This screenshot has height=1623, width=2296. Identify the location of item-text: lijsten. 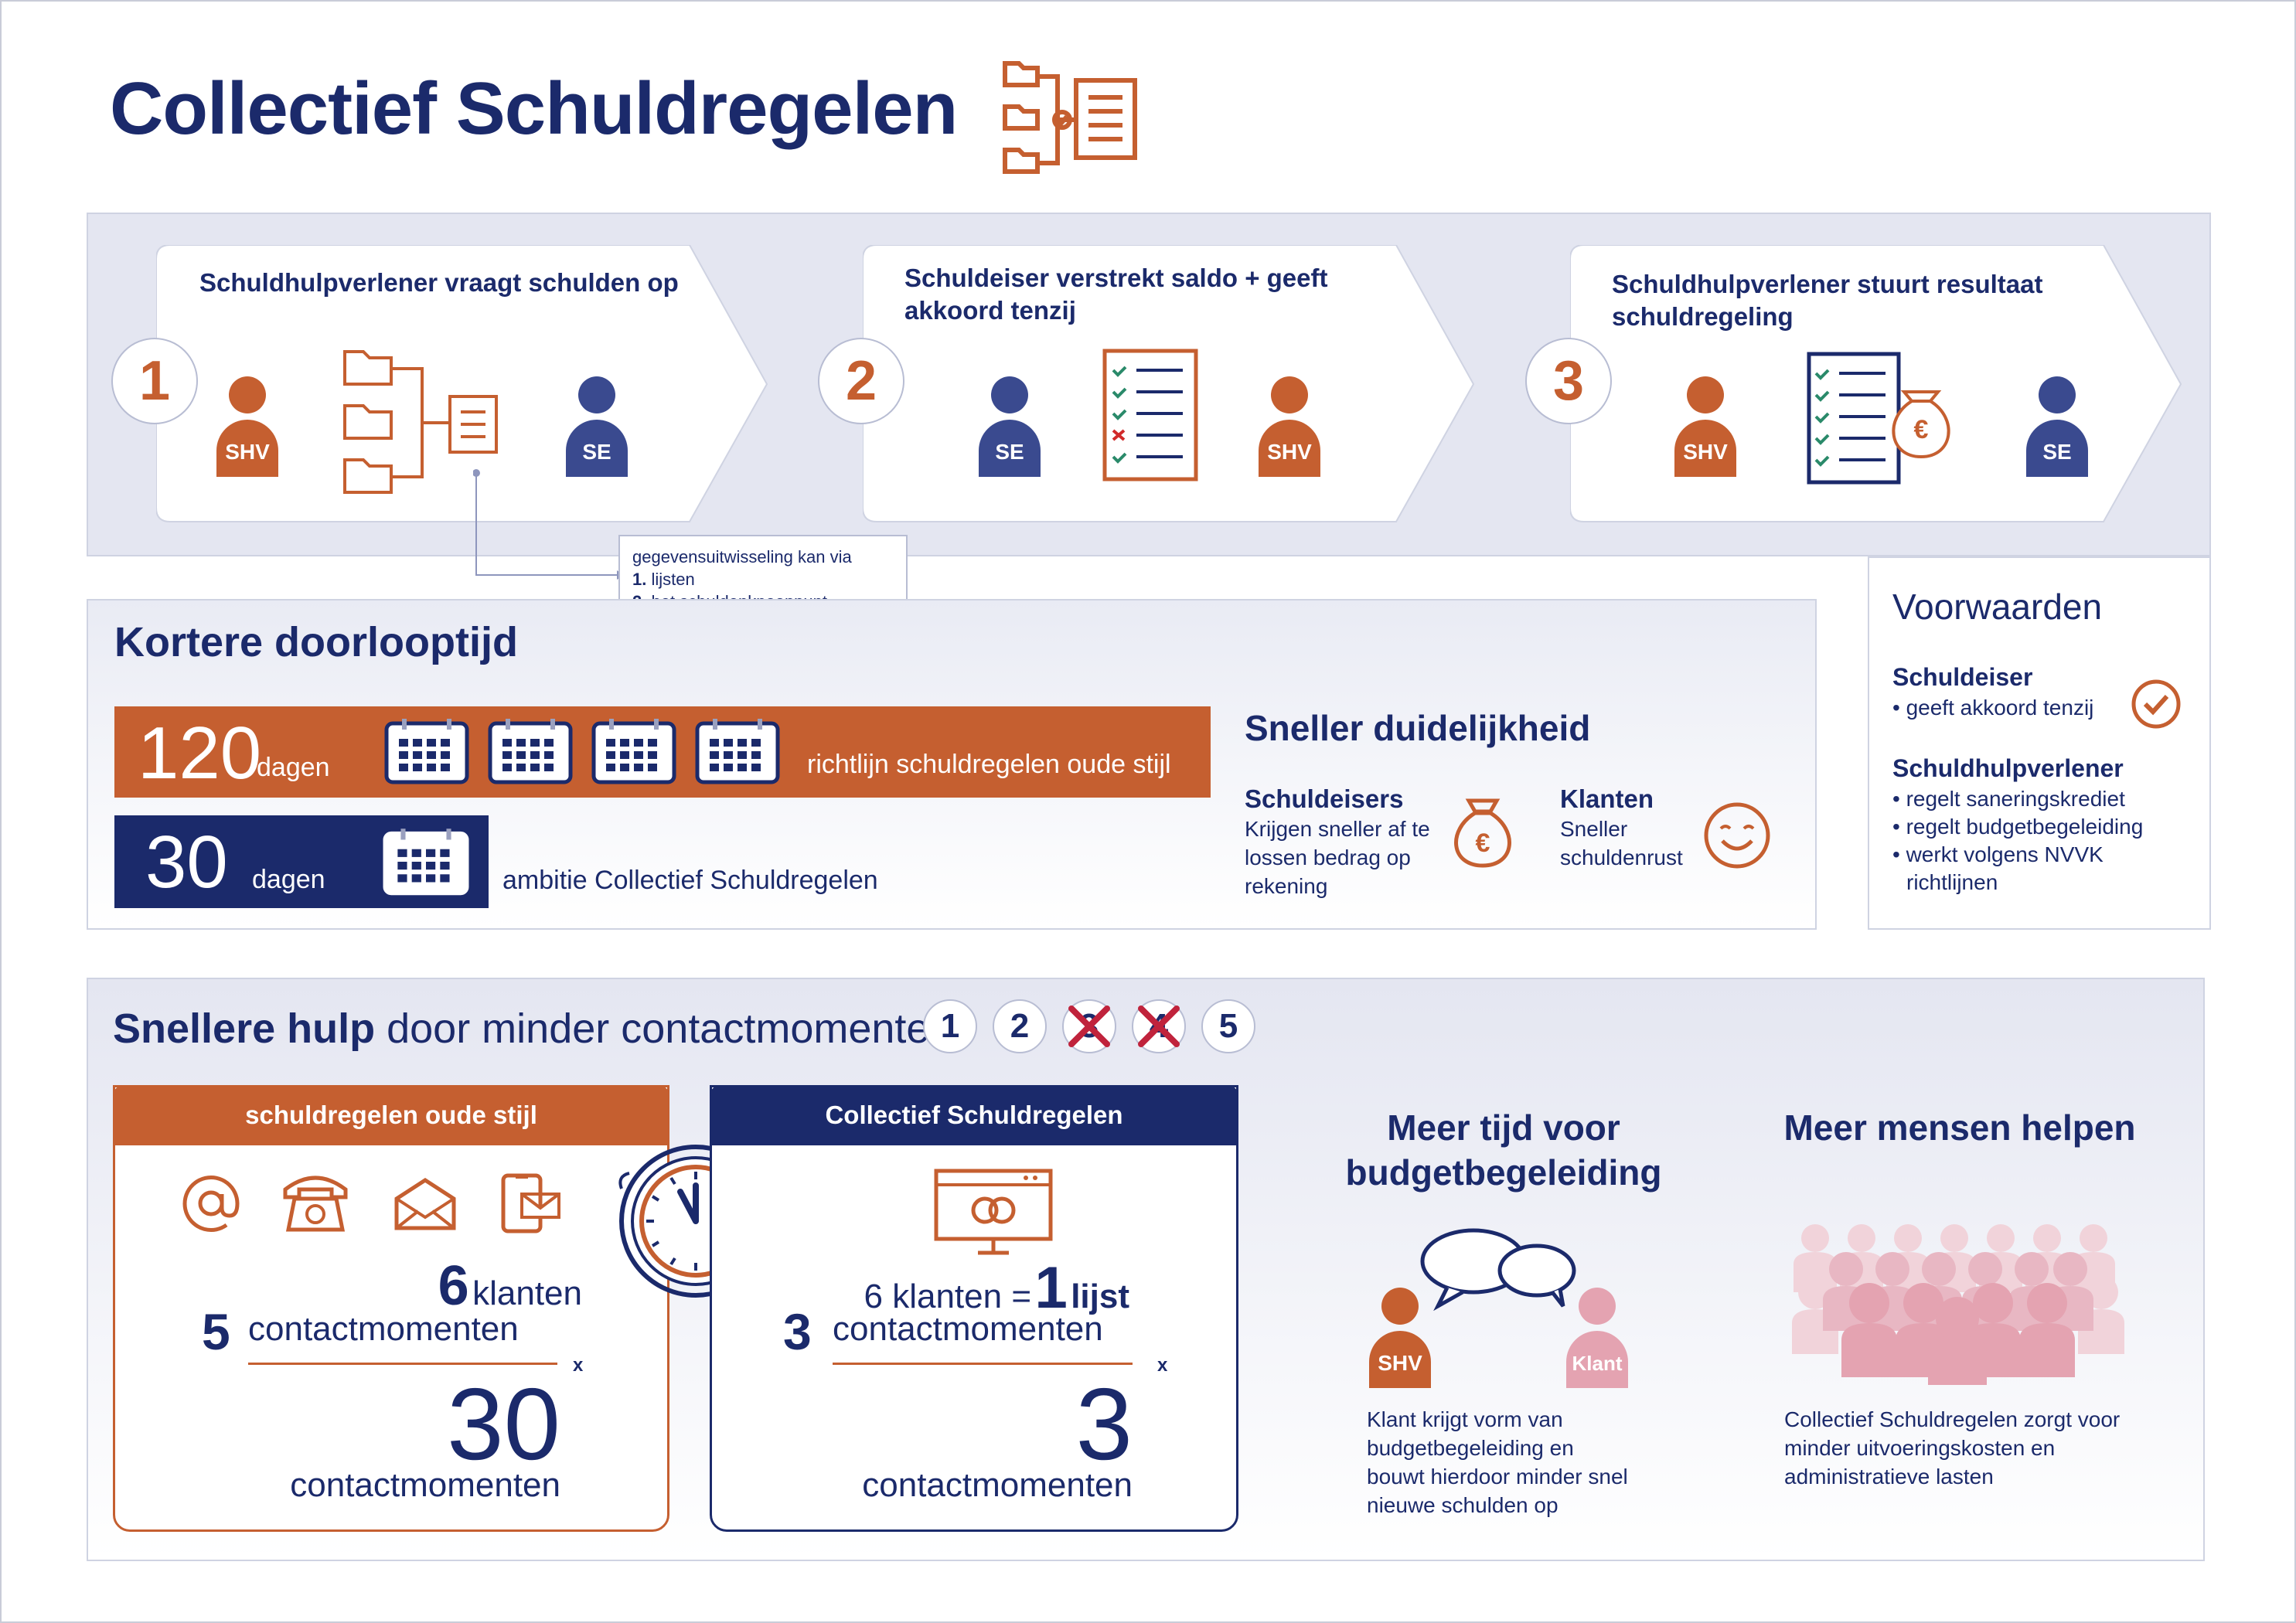
(673, 579).